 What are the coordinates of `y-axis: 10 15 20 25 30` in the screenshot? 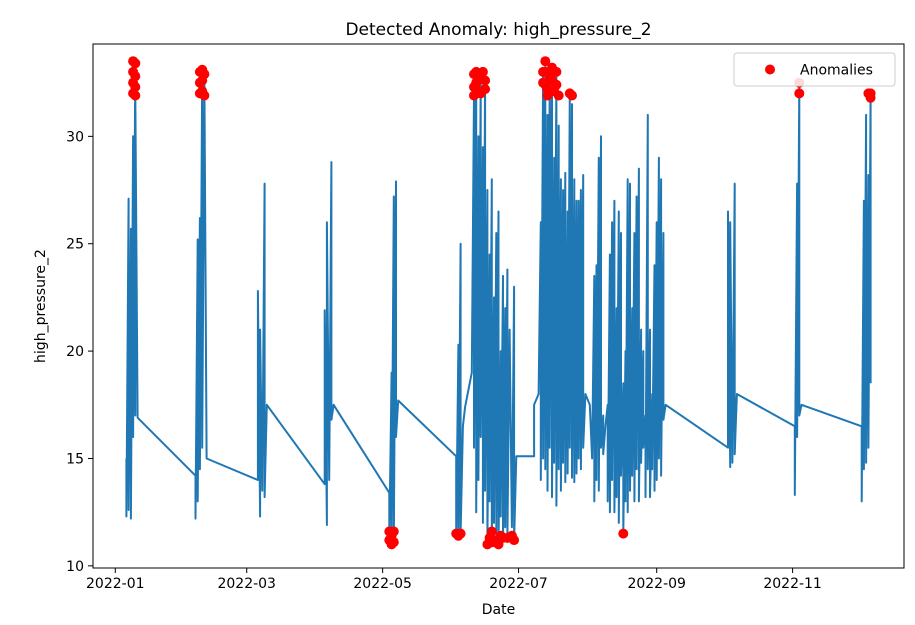 It's located at (79, 352).